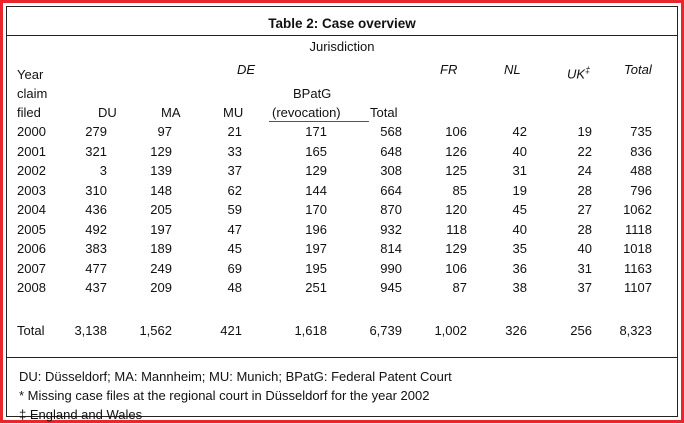 The height and width of the screenshot is (424, 684). Describe the element at coordinates (234, 248) in the screenshot. I see `cell-mu: 45` at that location.